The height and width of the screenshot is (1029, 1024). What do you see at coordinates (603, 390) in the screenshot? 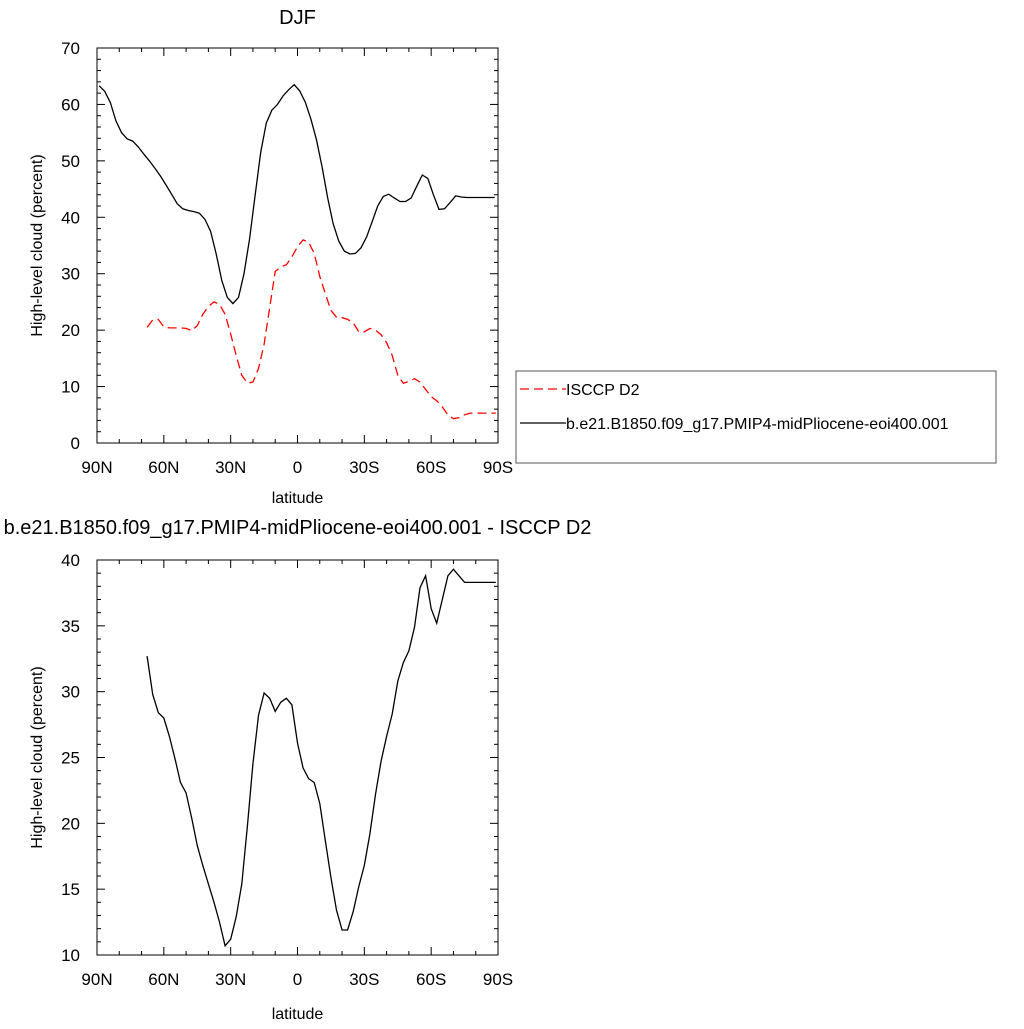
I see `legend-label-1: ISCCP D2` at bounding box center [603, 390].